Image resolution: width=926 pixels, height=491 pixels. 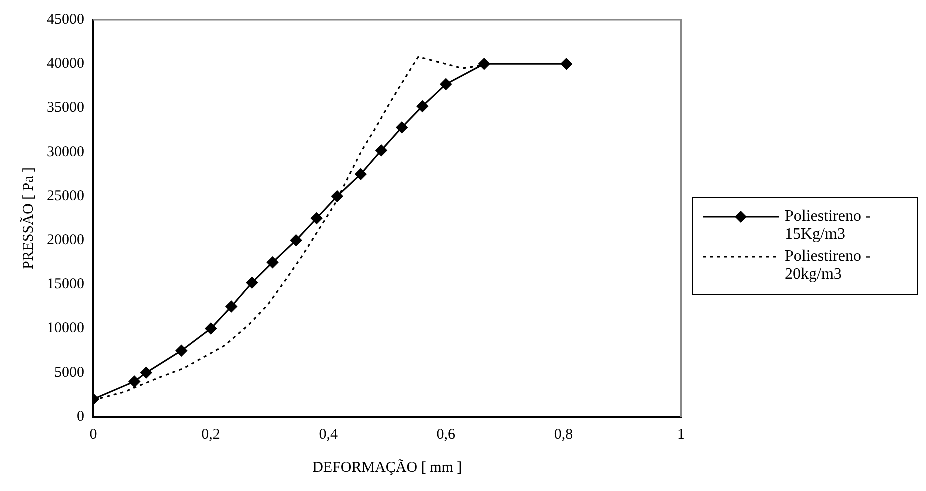 I want to click on x-axis-title: DEFORMAÇÃO [ mm ], so click(x=387, y=467).